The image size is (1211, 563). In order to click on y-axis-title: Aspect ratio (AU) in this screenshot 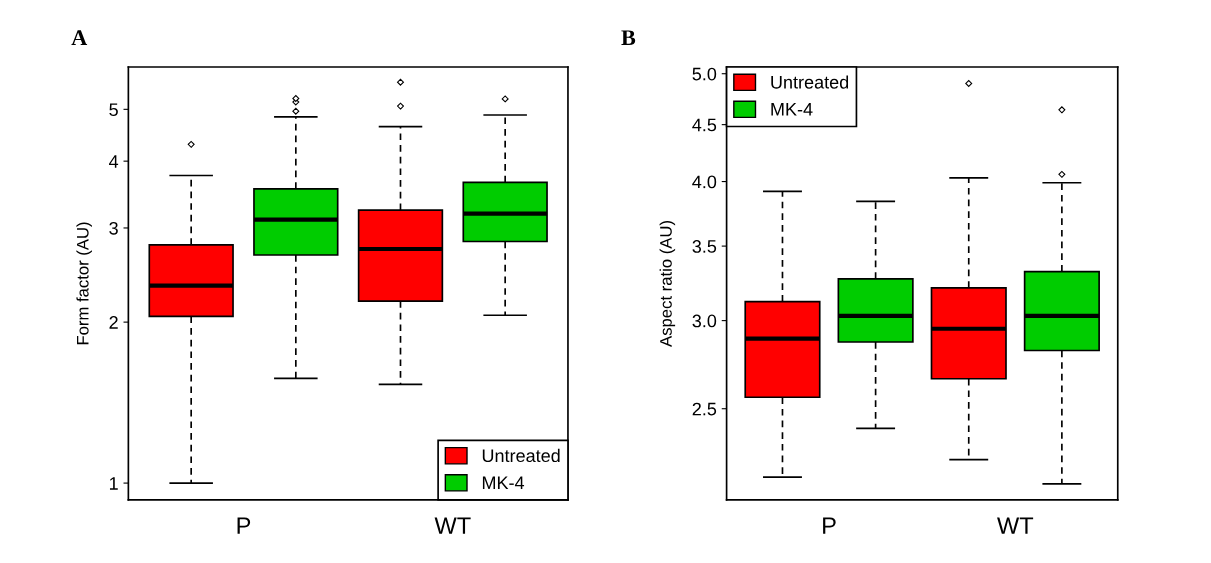, I will do `click(667, 284)`.